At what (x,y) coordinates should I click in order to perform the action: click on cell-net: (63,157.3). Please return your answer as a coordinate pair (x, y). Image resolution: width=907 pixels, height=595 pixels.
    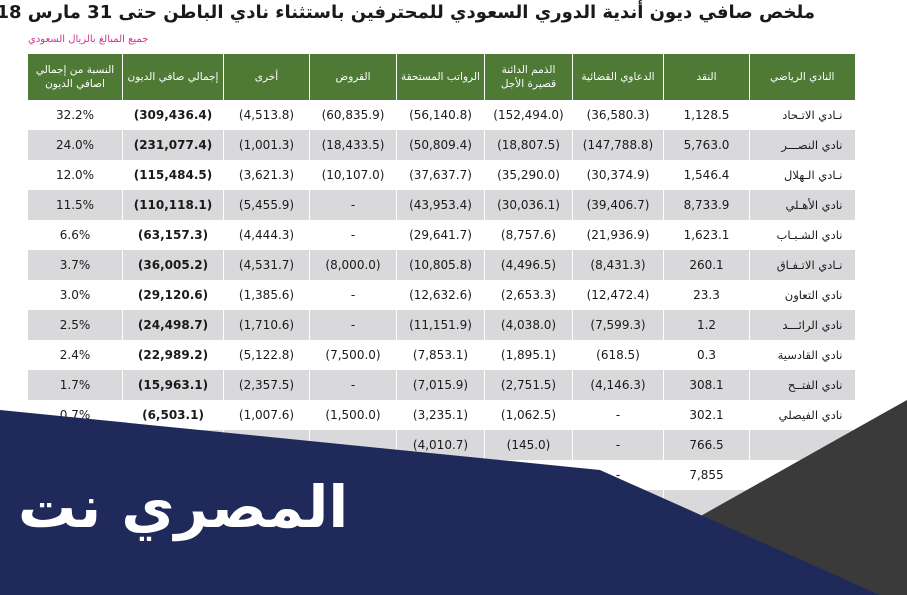
    Looking at the image, I should click on (173, 235).